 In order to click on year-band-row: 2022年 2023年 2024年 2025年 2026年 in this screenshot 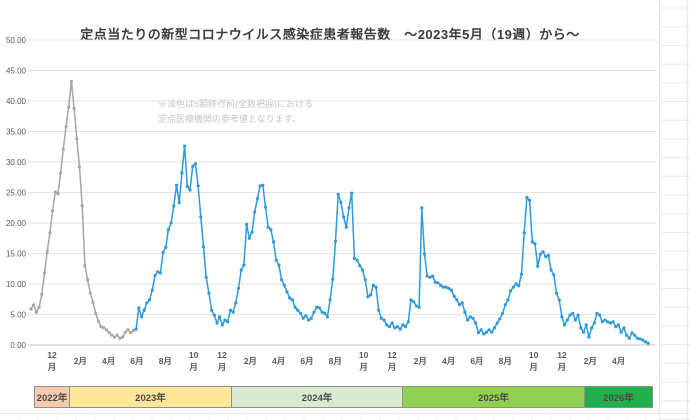, I will do `click(343, 397)`.